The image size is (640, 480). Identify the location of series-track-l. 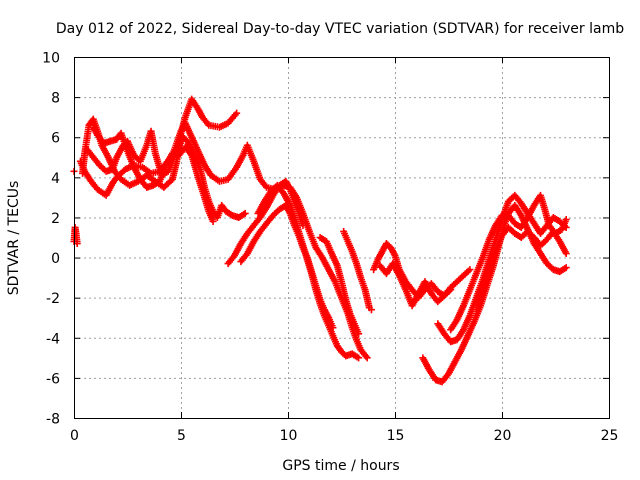
(415, 285).